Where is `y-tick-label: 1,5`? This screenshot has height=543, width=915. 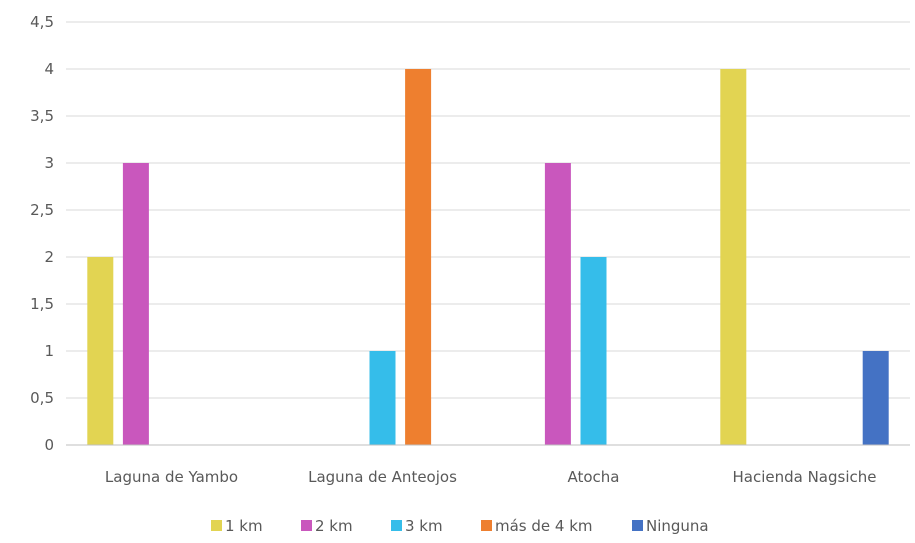
y-tick-label: 1,5 is located at coordinates (42, 304).